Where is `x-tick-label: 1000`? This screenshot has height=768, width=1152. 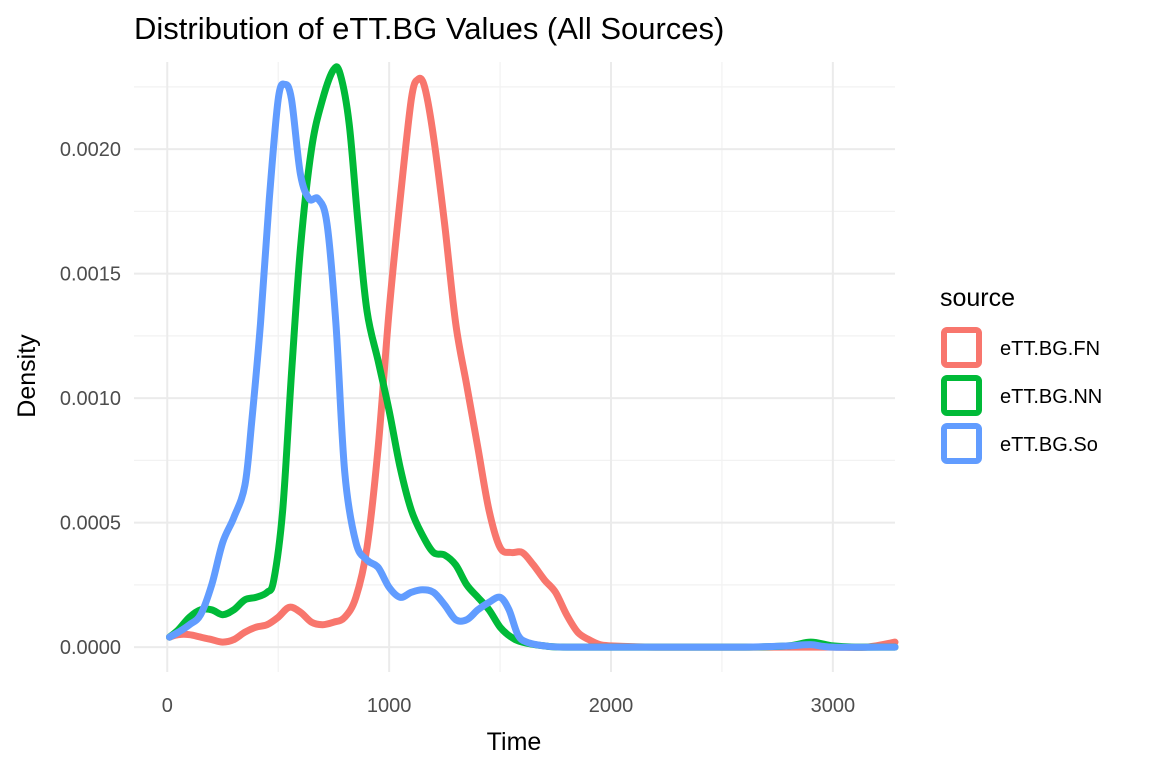
x-tick-label: 1000 is located at coordinates (389, 706).